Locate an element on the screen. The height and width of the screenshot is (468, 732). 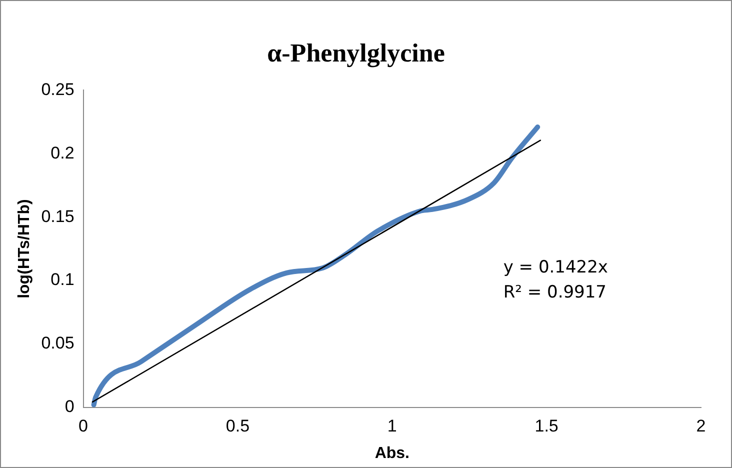
y-tick-label: 0.15 is located at coordinates (57, 216).